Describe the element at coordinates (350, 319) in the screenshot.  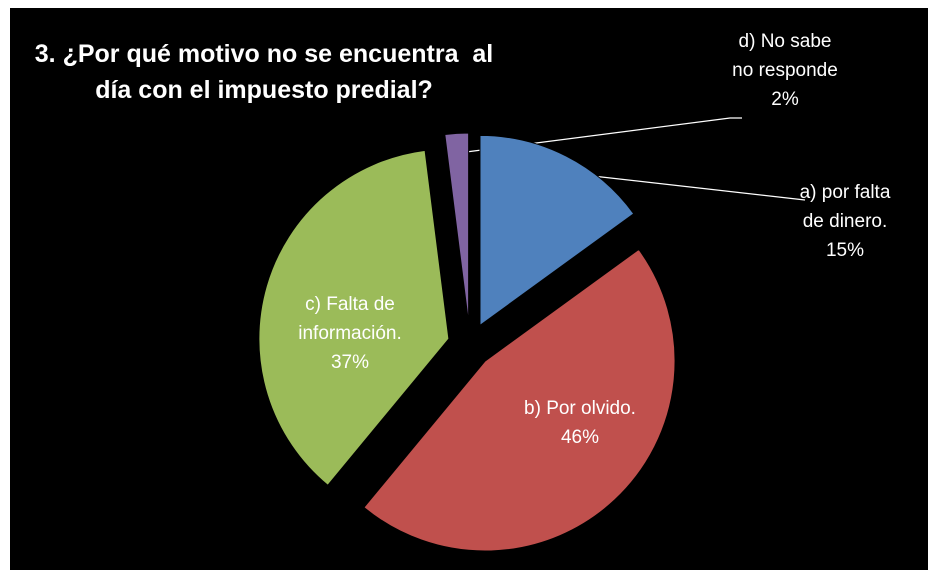
I see `category-label: c) Falta de información.` at that location.